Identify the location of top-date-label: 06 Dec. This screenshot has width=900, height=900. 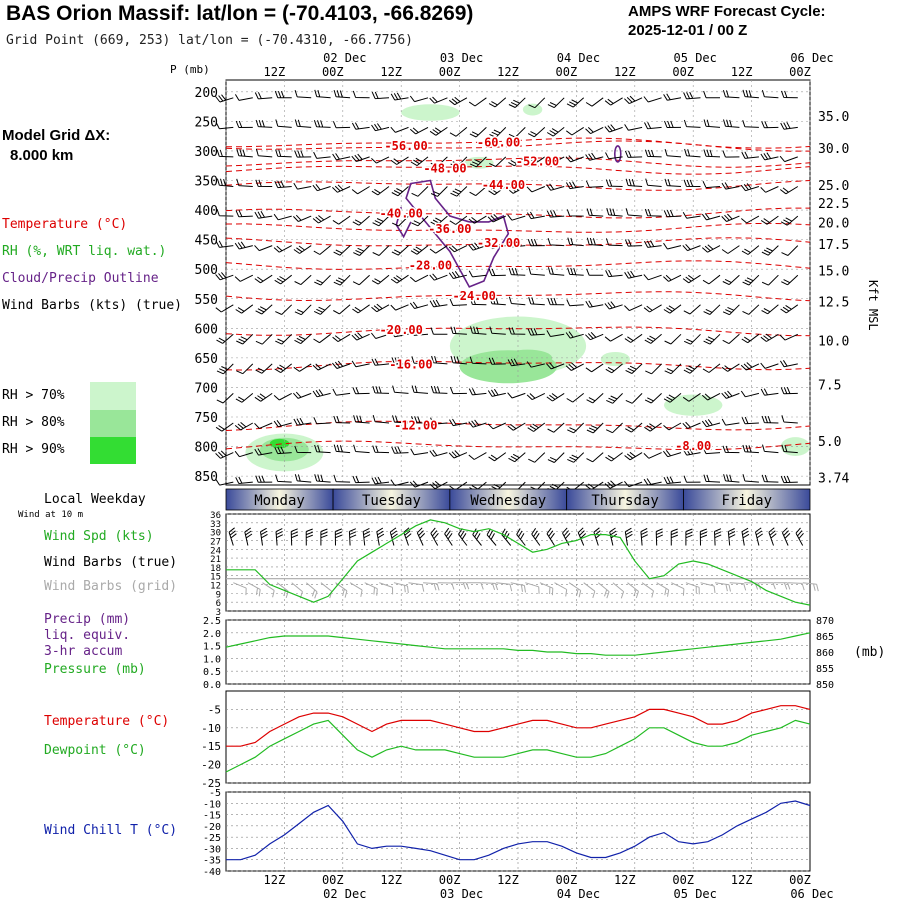
(811, 58).